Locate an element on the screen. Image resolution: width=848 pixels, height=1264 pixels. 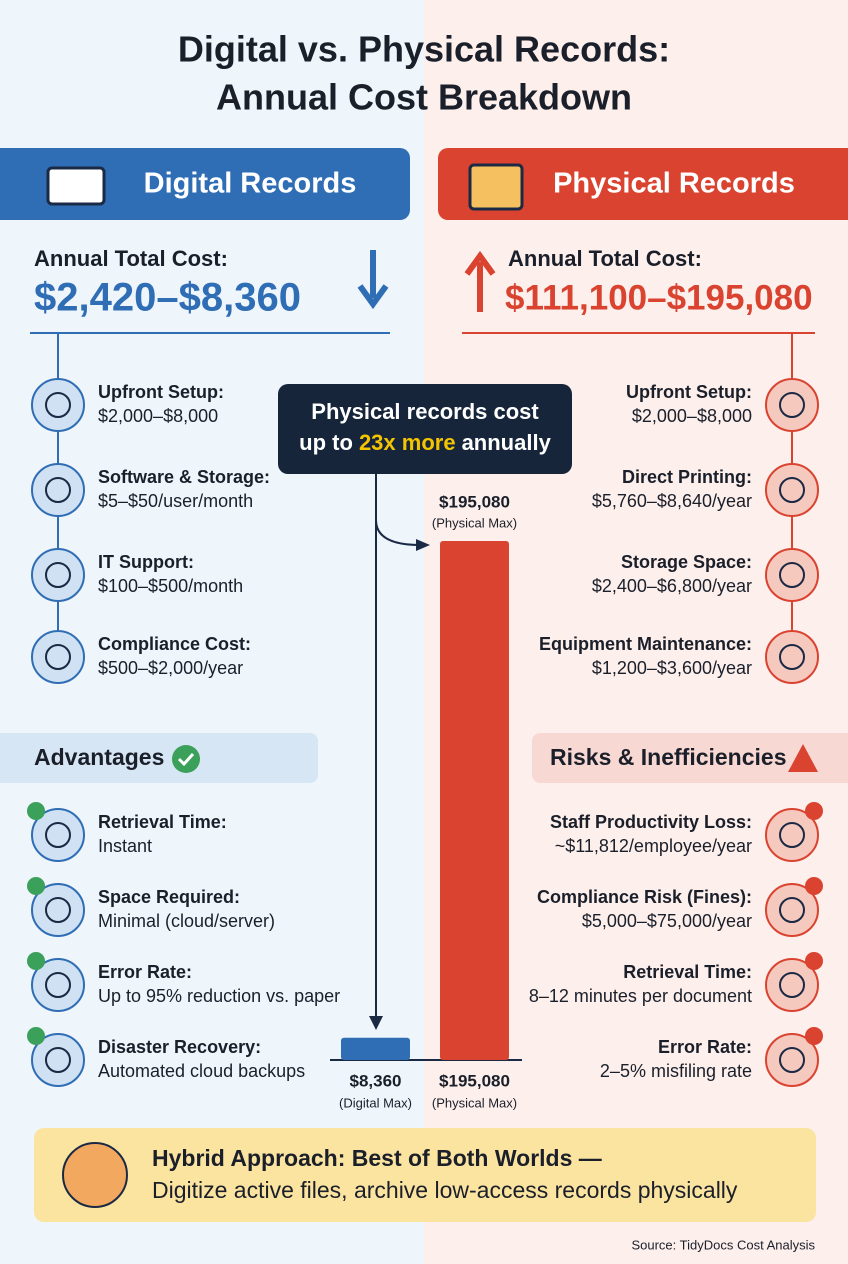
callout-line: up to 23x more annually is located at coordinates (425, 442).